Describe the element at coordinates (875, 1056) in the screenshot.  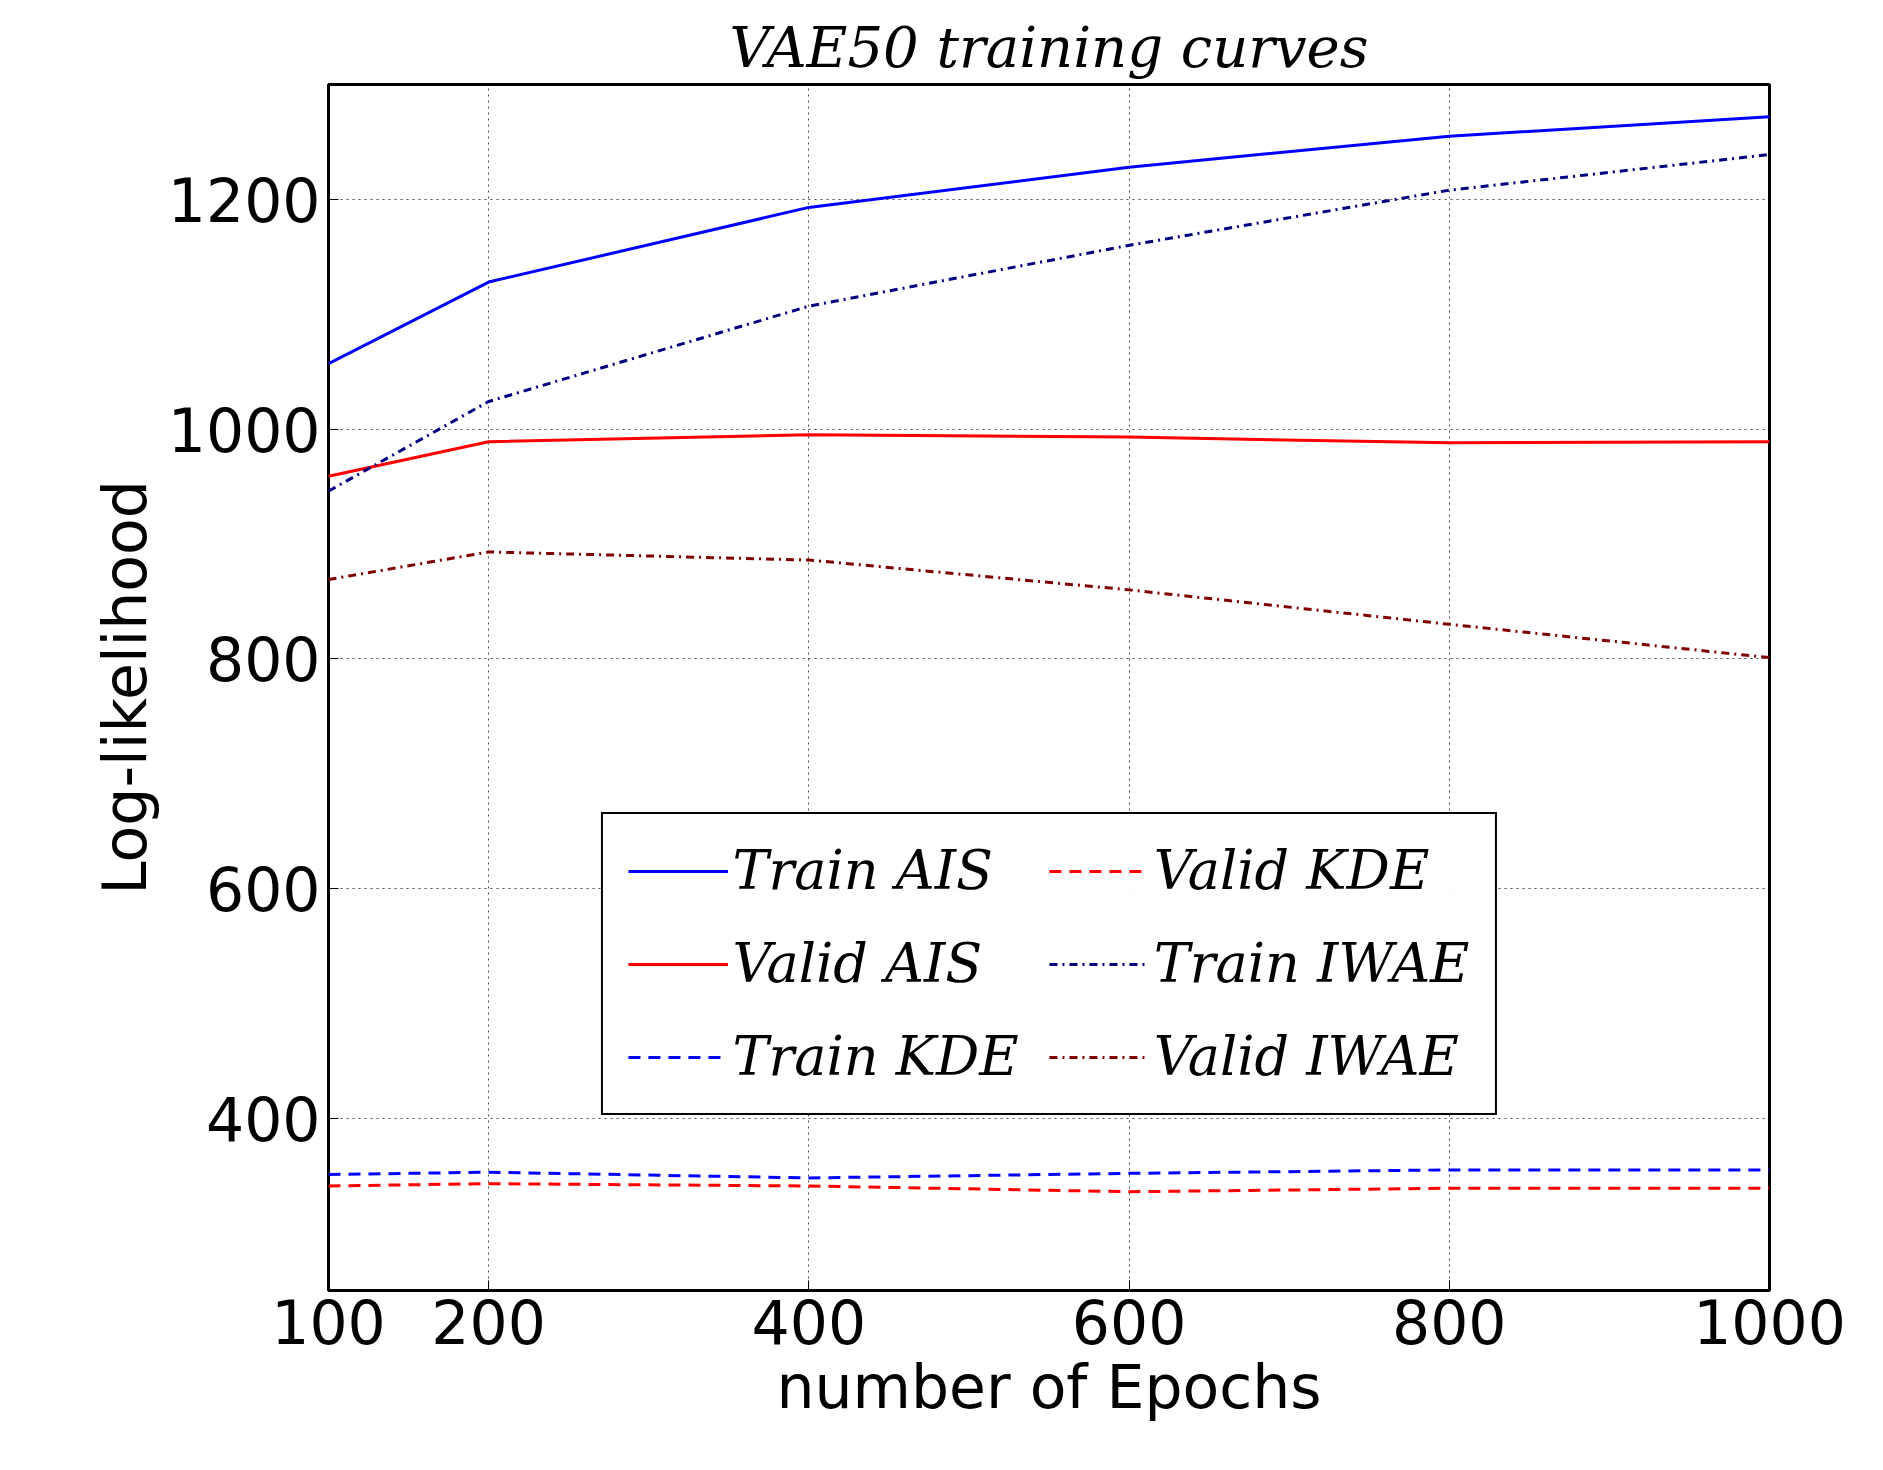
I see `legend-label: Train KDE` at that location.